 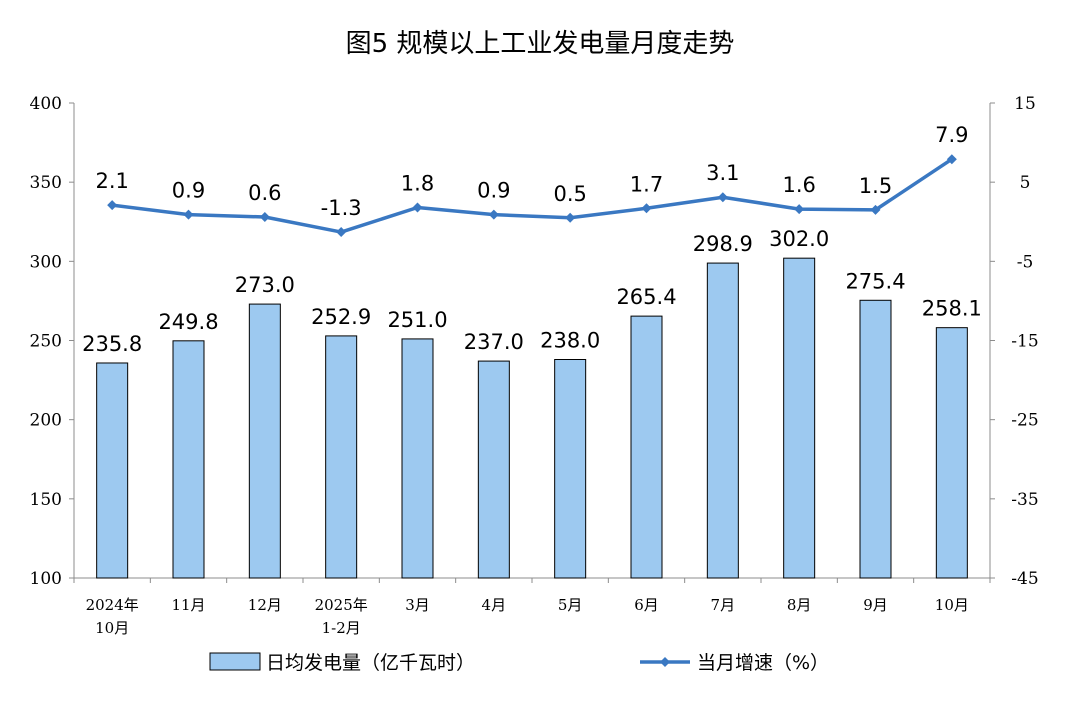 What do you see at coordinates (570, 605) in the screenshot?
I see `x-tick-label: 5月` at bounding box center [570, 605].